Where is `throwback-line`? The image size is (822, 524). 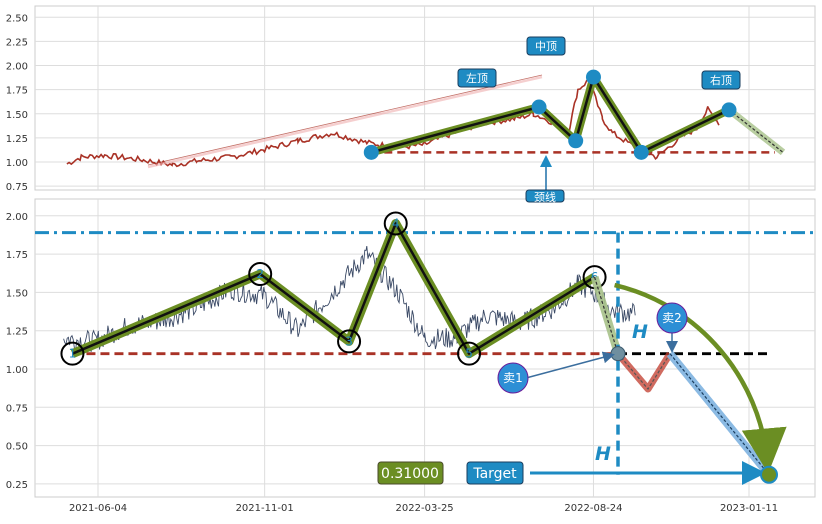
throwback-line is located at coordinates (644, 372).